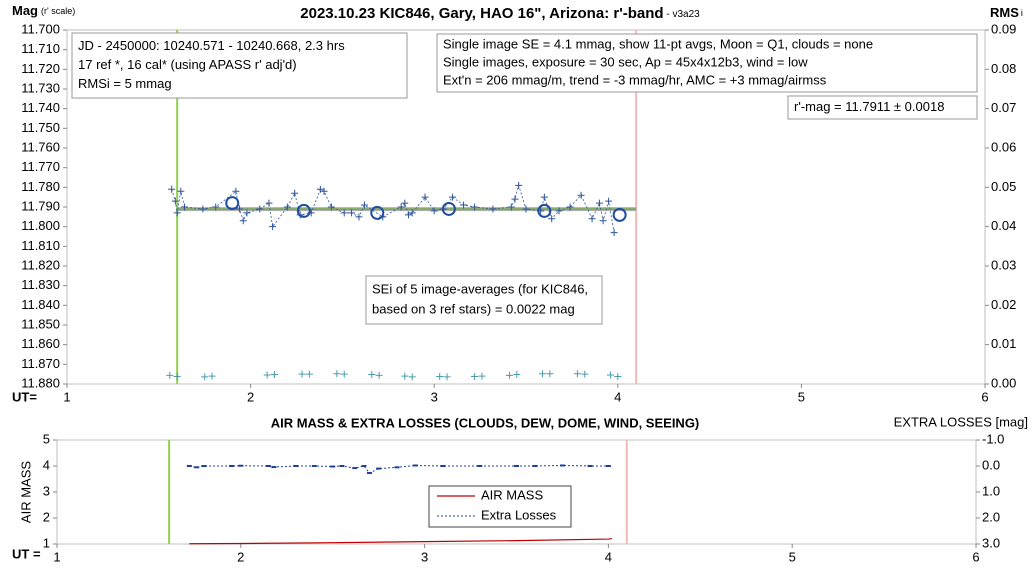  I want to click on series-line, so click(393, 208).